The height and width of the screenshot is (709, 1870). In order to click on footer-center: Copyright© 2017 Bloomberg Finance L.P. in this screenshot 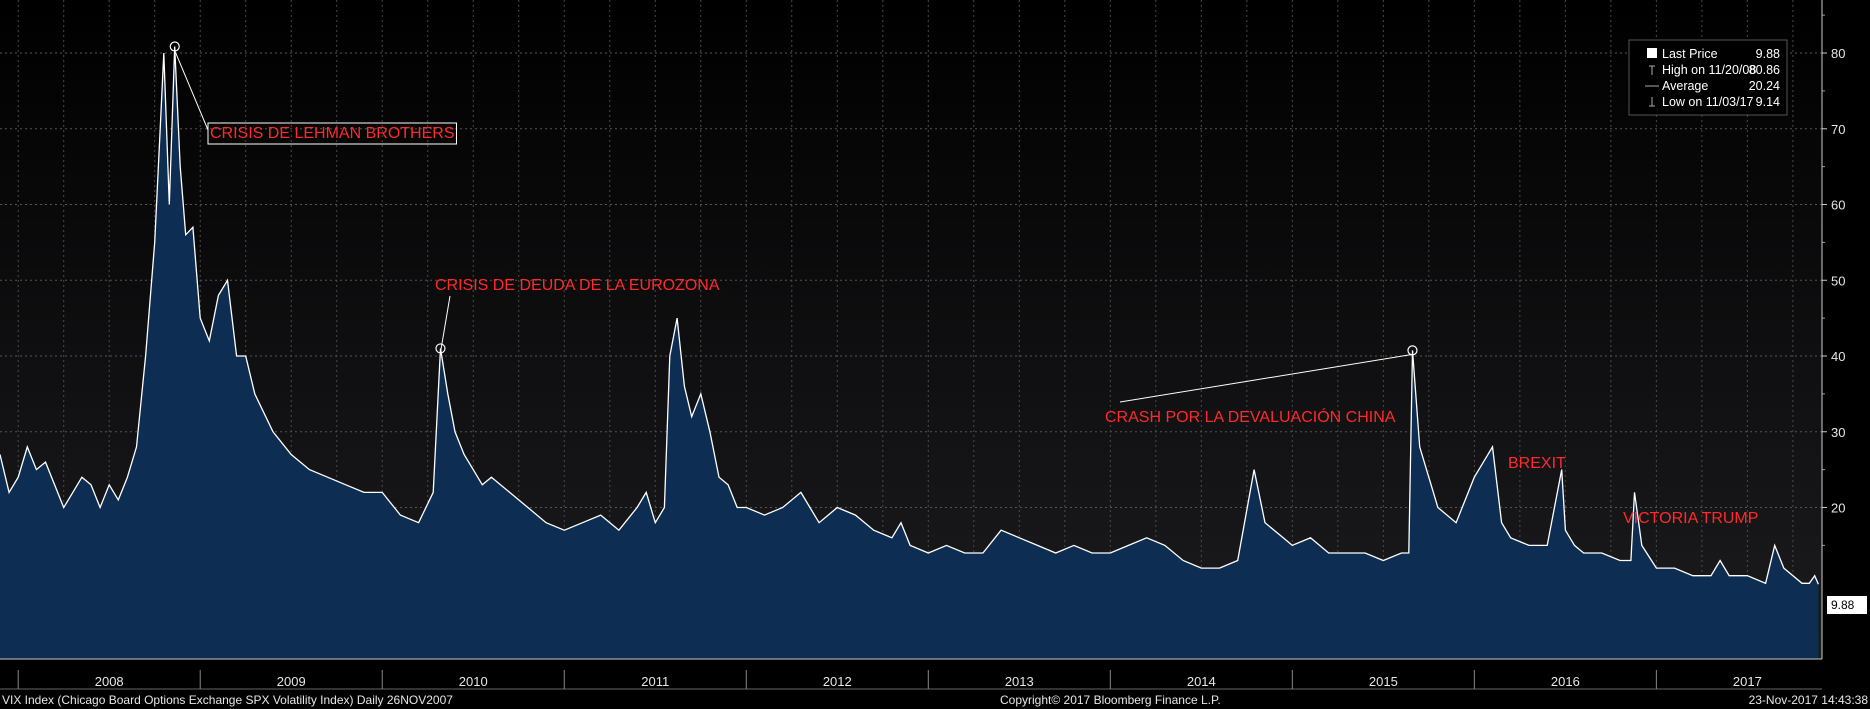, I will do `click(1110, 700)`.